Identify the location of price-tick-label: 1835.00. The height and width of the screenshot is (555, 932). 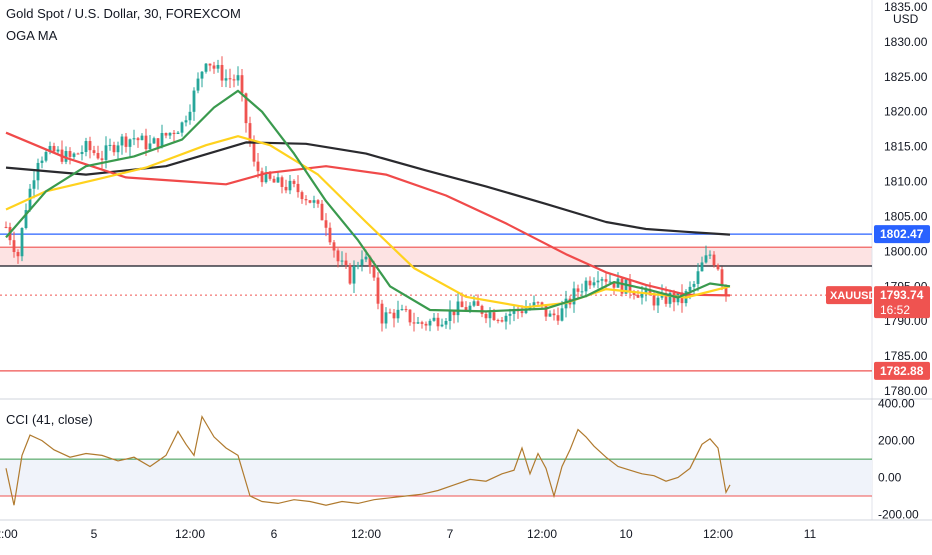
(906, 7).